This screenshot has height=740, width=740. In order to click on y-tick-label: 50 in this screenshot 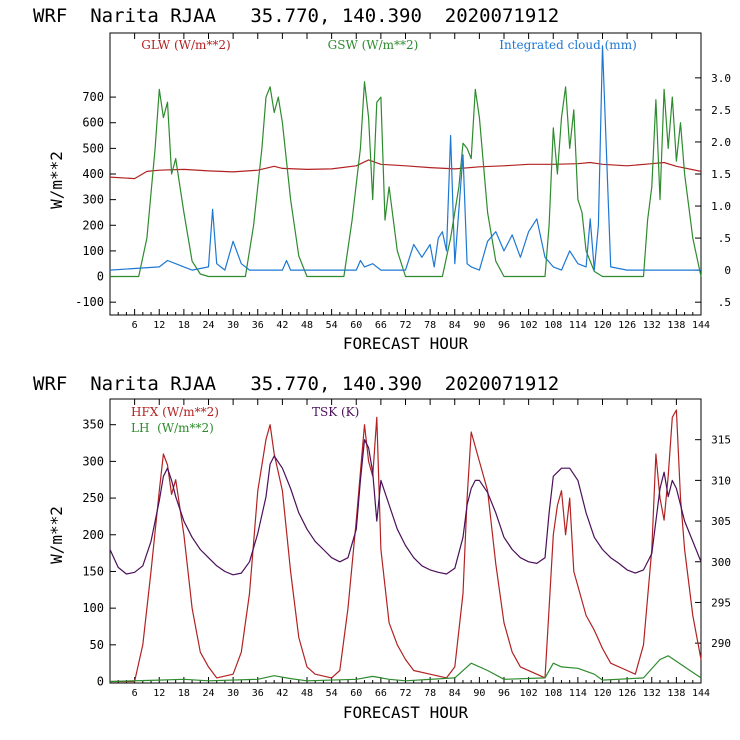, I will do `click(97, 645)`.